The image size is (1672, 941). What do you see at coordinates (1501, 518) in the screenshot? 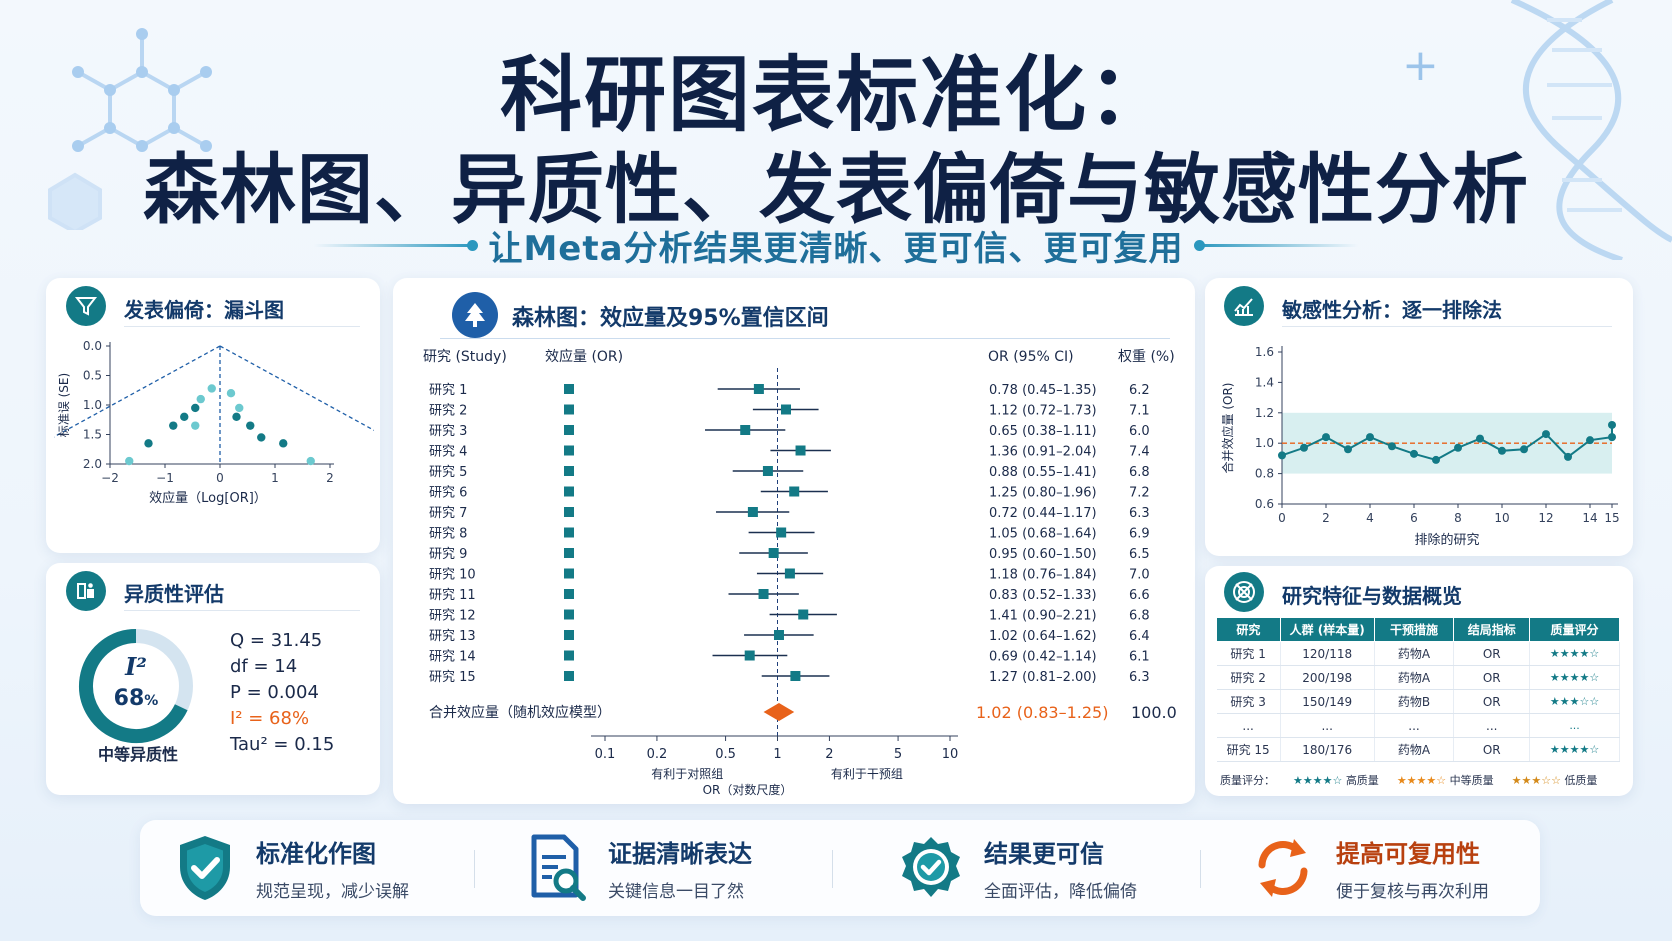
I see `x-tick-label: 10` at bounding box center [1501, 518].